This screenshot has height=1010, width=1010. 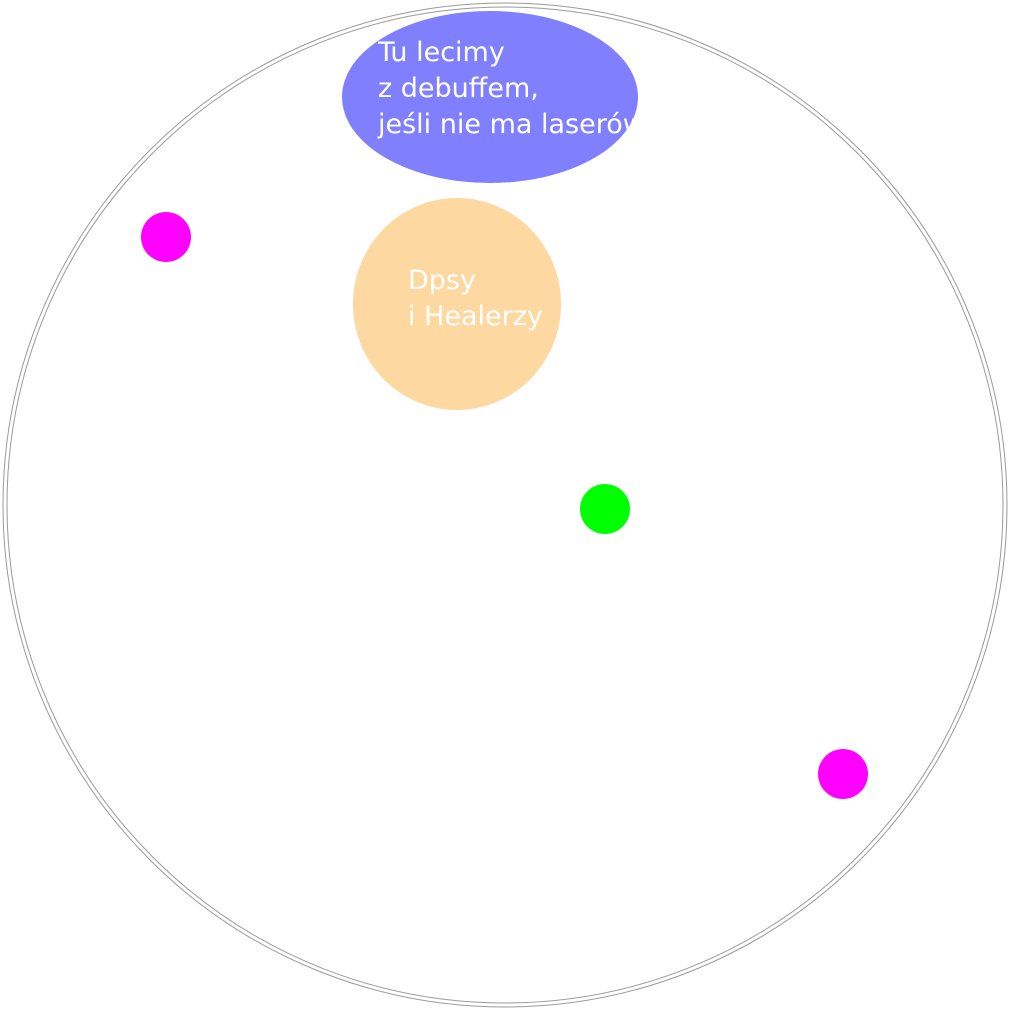 What do you see at coordinates (475, 316) in the screenshot?
I see `group-zone-label-line-2: i Healerzy` at bounding box center [475, 316].